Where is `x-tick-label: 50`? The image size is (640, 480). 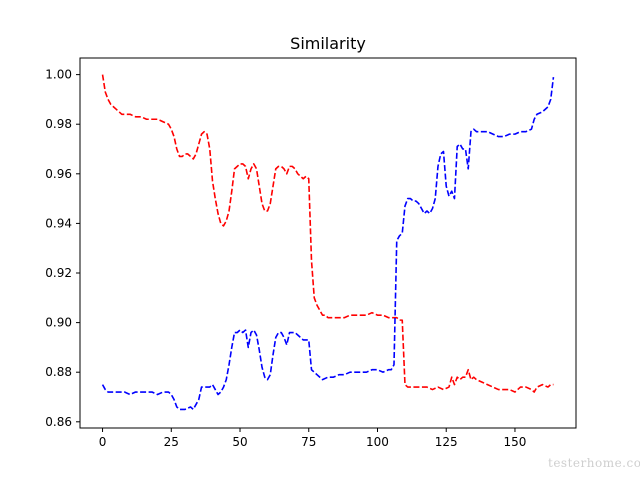
x-tick-label: 50 is located at coordinates (239, 442).